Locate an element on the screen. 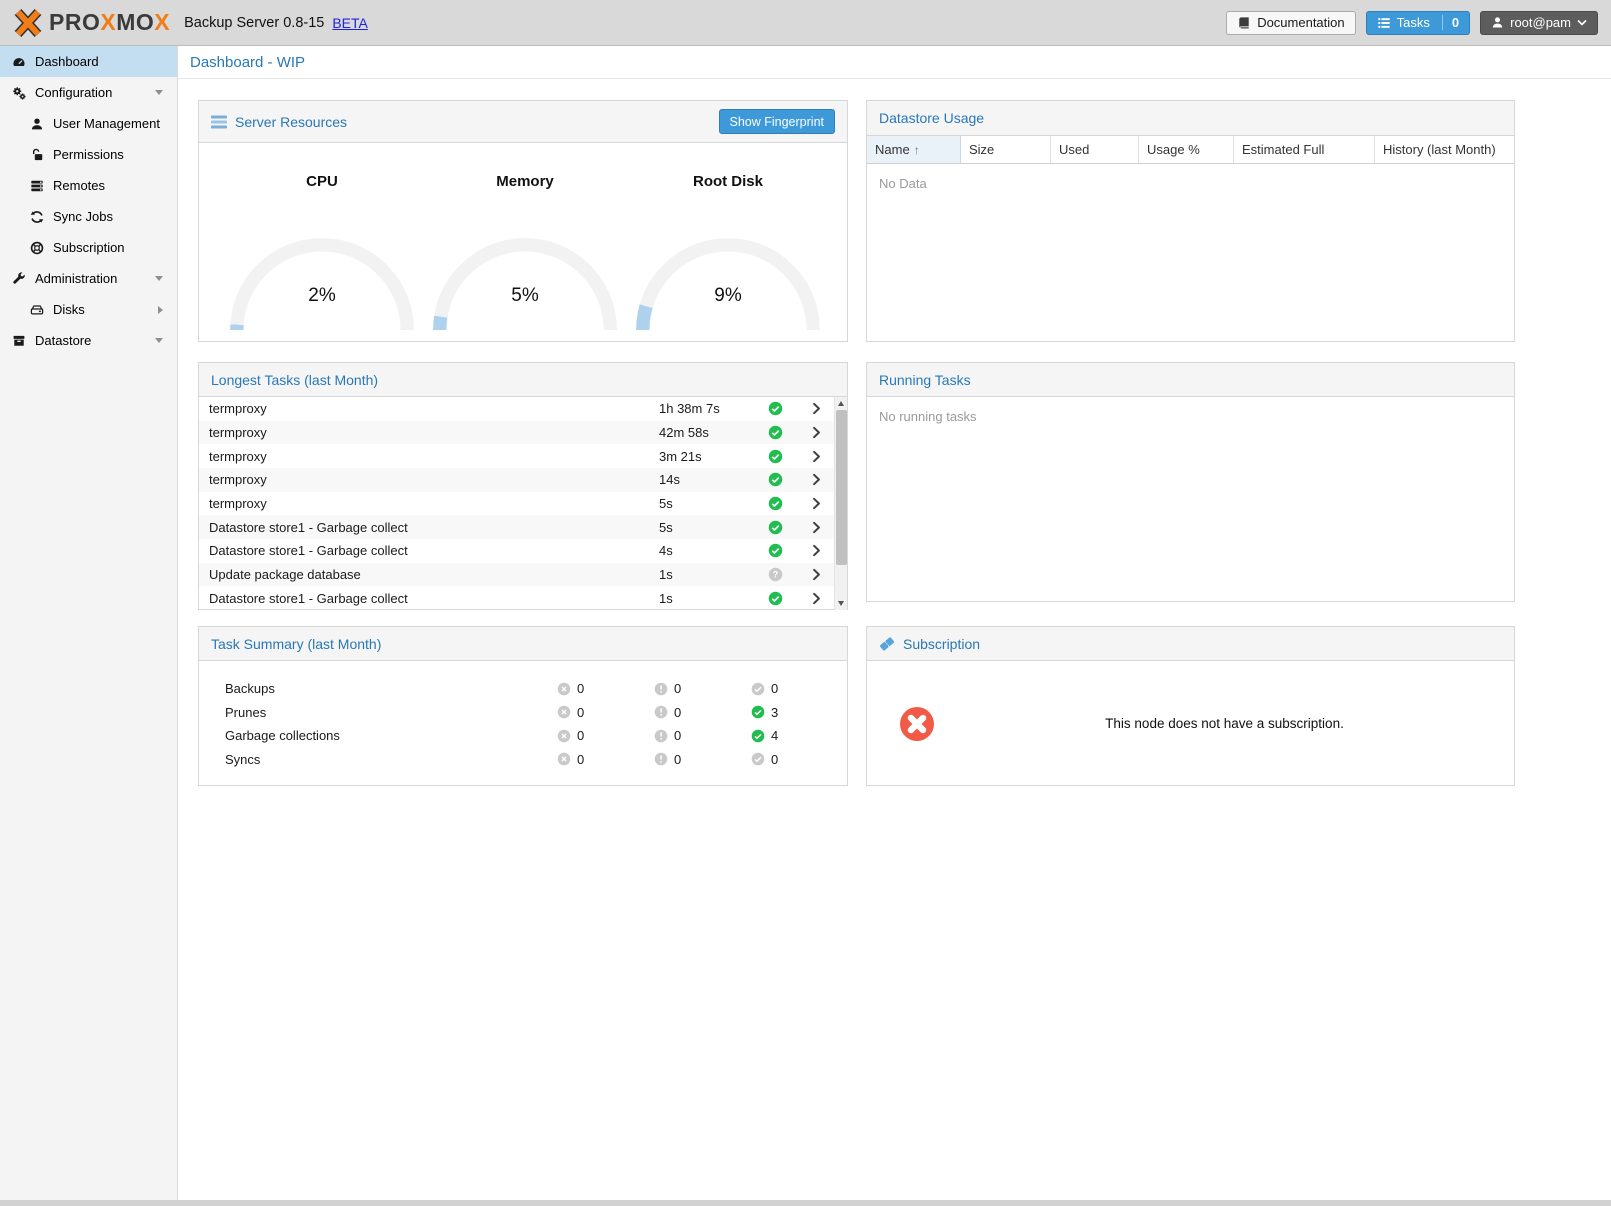 The width and height of the screenshot is (1611, 1206). panel-title: Running Tasks is located at coordinates (925, 379).